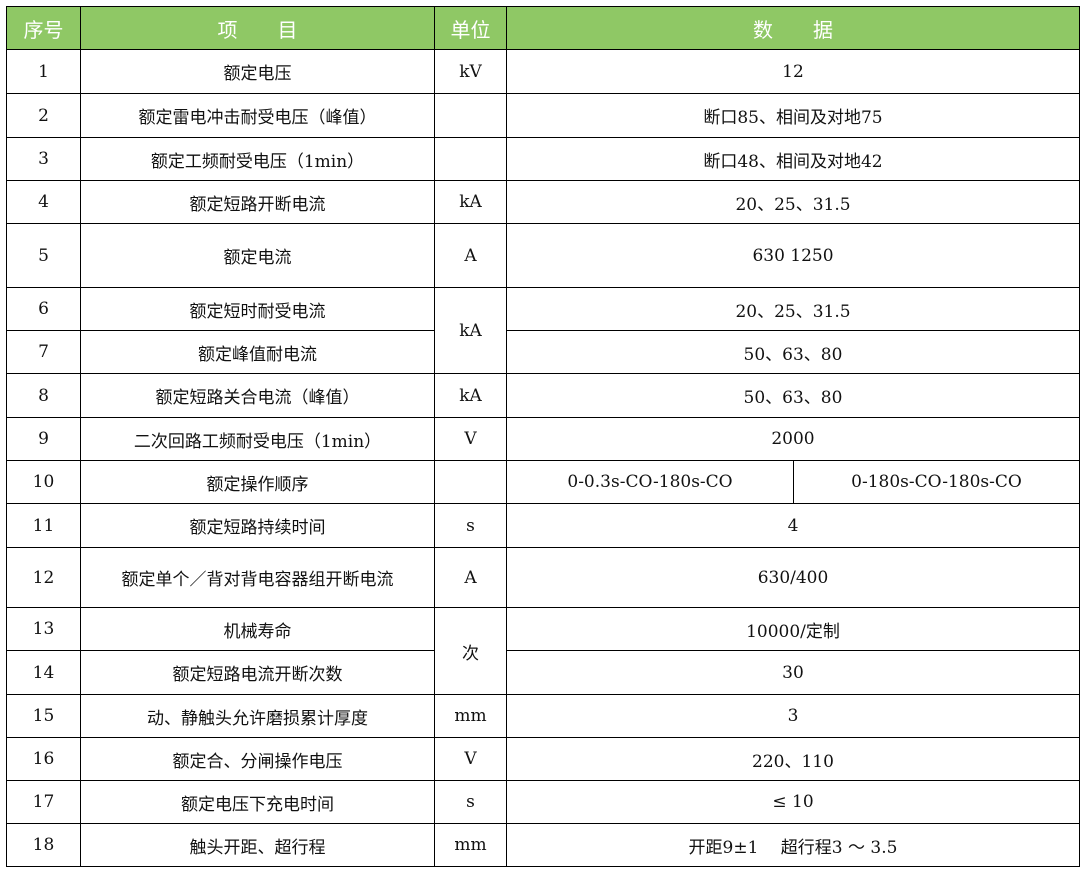 The image size is (1082, 870). Describe the element at coordinates (43, 482) in the screenshot. I see `row-number: 10` at that location.